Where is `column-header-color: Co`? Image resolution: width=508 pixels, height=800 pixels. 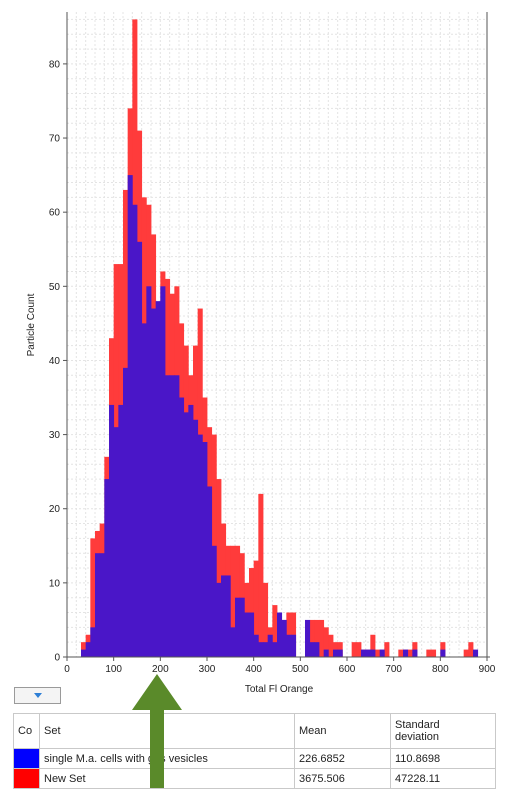 column-header-color: Co is located at coordinates (26, 731).